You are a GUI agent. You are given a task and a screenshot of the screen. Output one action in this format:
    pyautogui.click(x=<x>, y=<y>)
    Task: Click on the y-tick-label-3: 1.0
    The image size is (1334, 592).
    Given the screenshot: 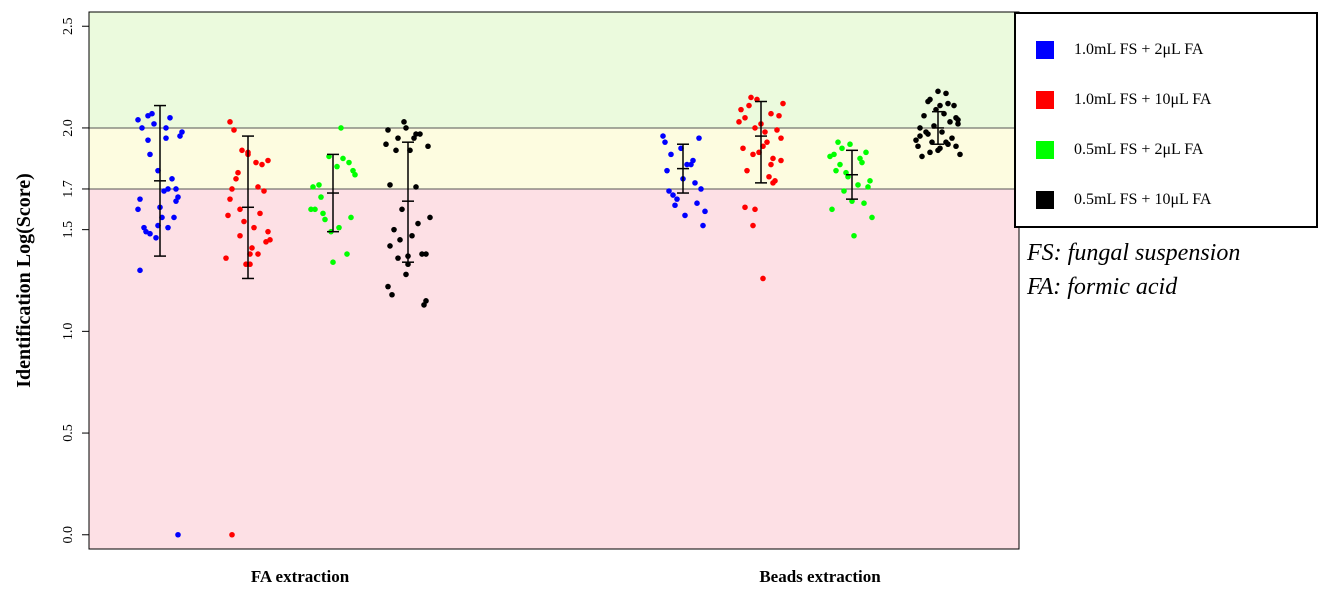 What is the action you would take?
    pyautogui.click(x=68, y=332)
    